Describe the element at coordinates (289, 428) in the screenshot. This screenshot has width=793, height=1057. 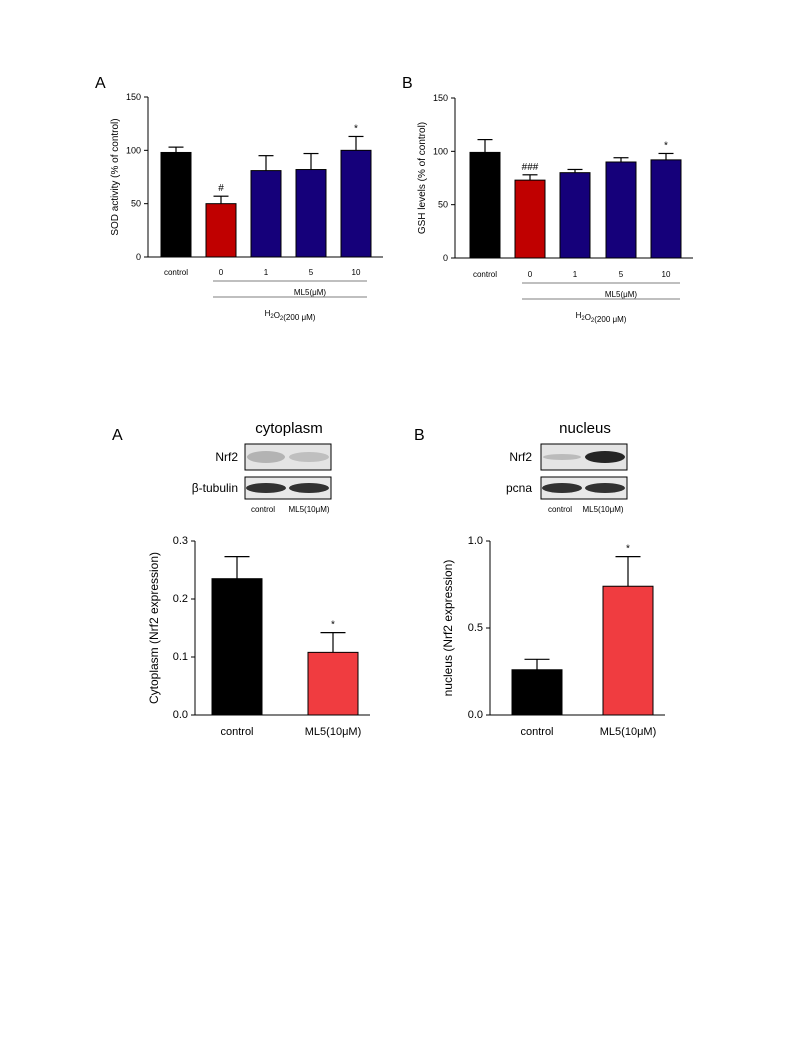
I see `blot-title: cytoplasm` at that location.